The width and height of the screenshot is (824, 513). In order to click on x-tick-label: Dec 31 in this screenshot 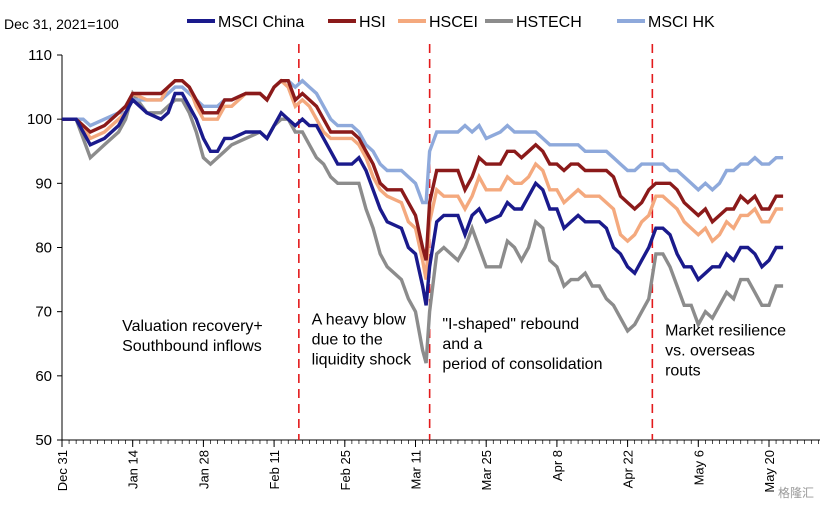, I will do `click(62, 470)`.